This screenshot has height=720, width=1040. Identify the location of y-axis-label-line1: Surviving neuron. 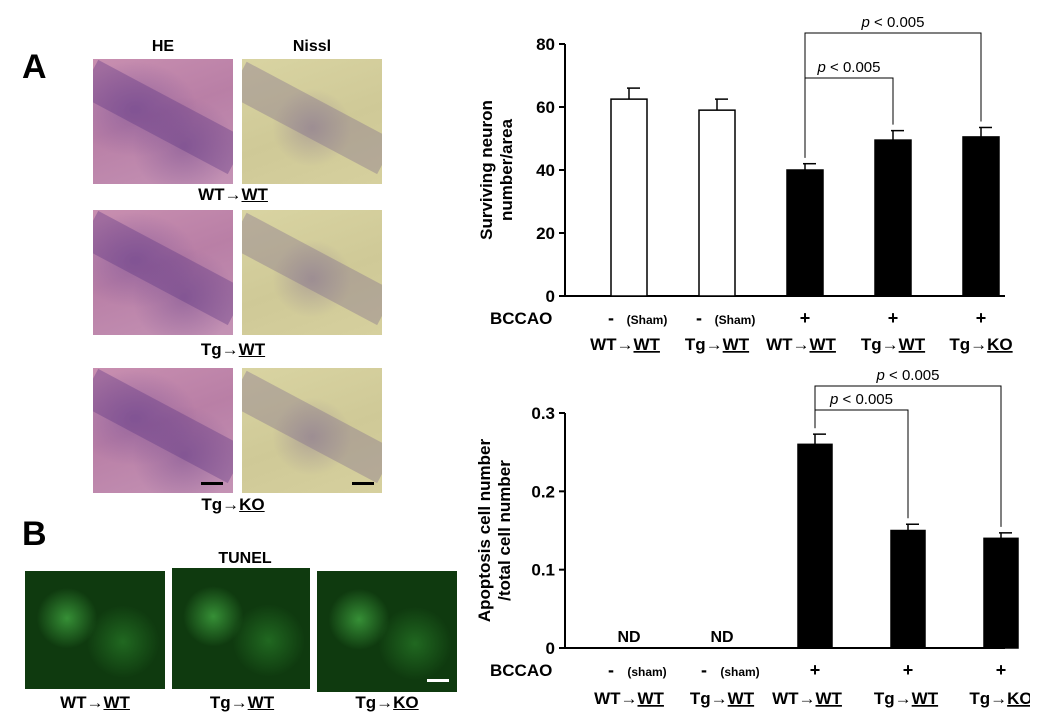
(486, 170).